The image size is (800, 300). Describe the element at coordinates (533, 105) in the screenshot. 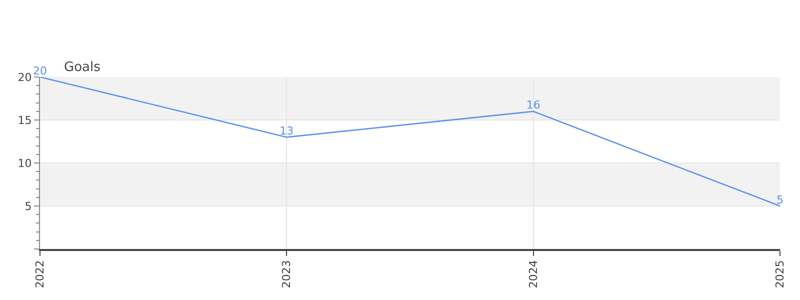

I see `data-label: 16` at that location.